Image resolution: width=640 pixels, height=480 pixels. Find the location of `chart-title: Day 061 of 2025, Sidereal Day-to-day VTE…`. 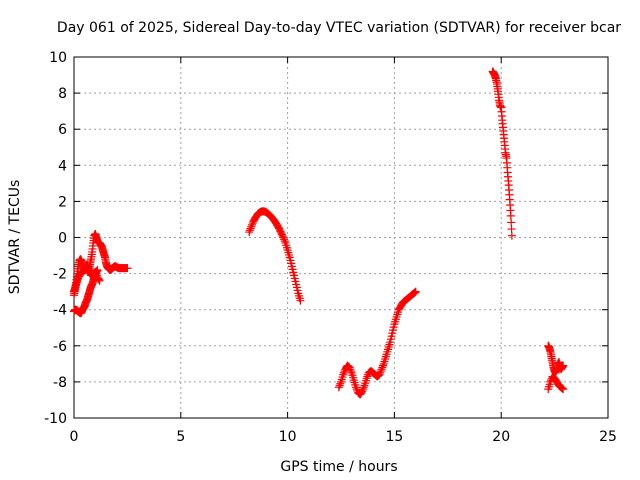

chart-title: Day 061 of 2025, Sidereal Day-to-day VTE… is located at coordinates (339, 28).